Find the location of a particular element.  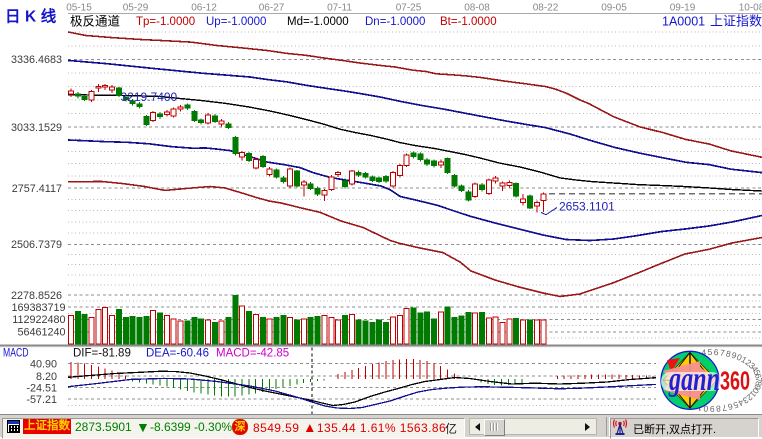

svg-text: 169383719 is located at coordinates (38, 308).